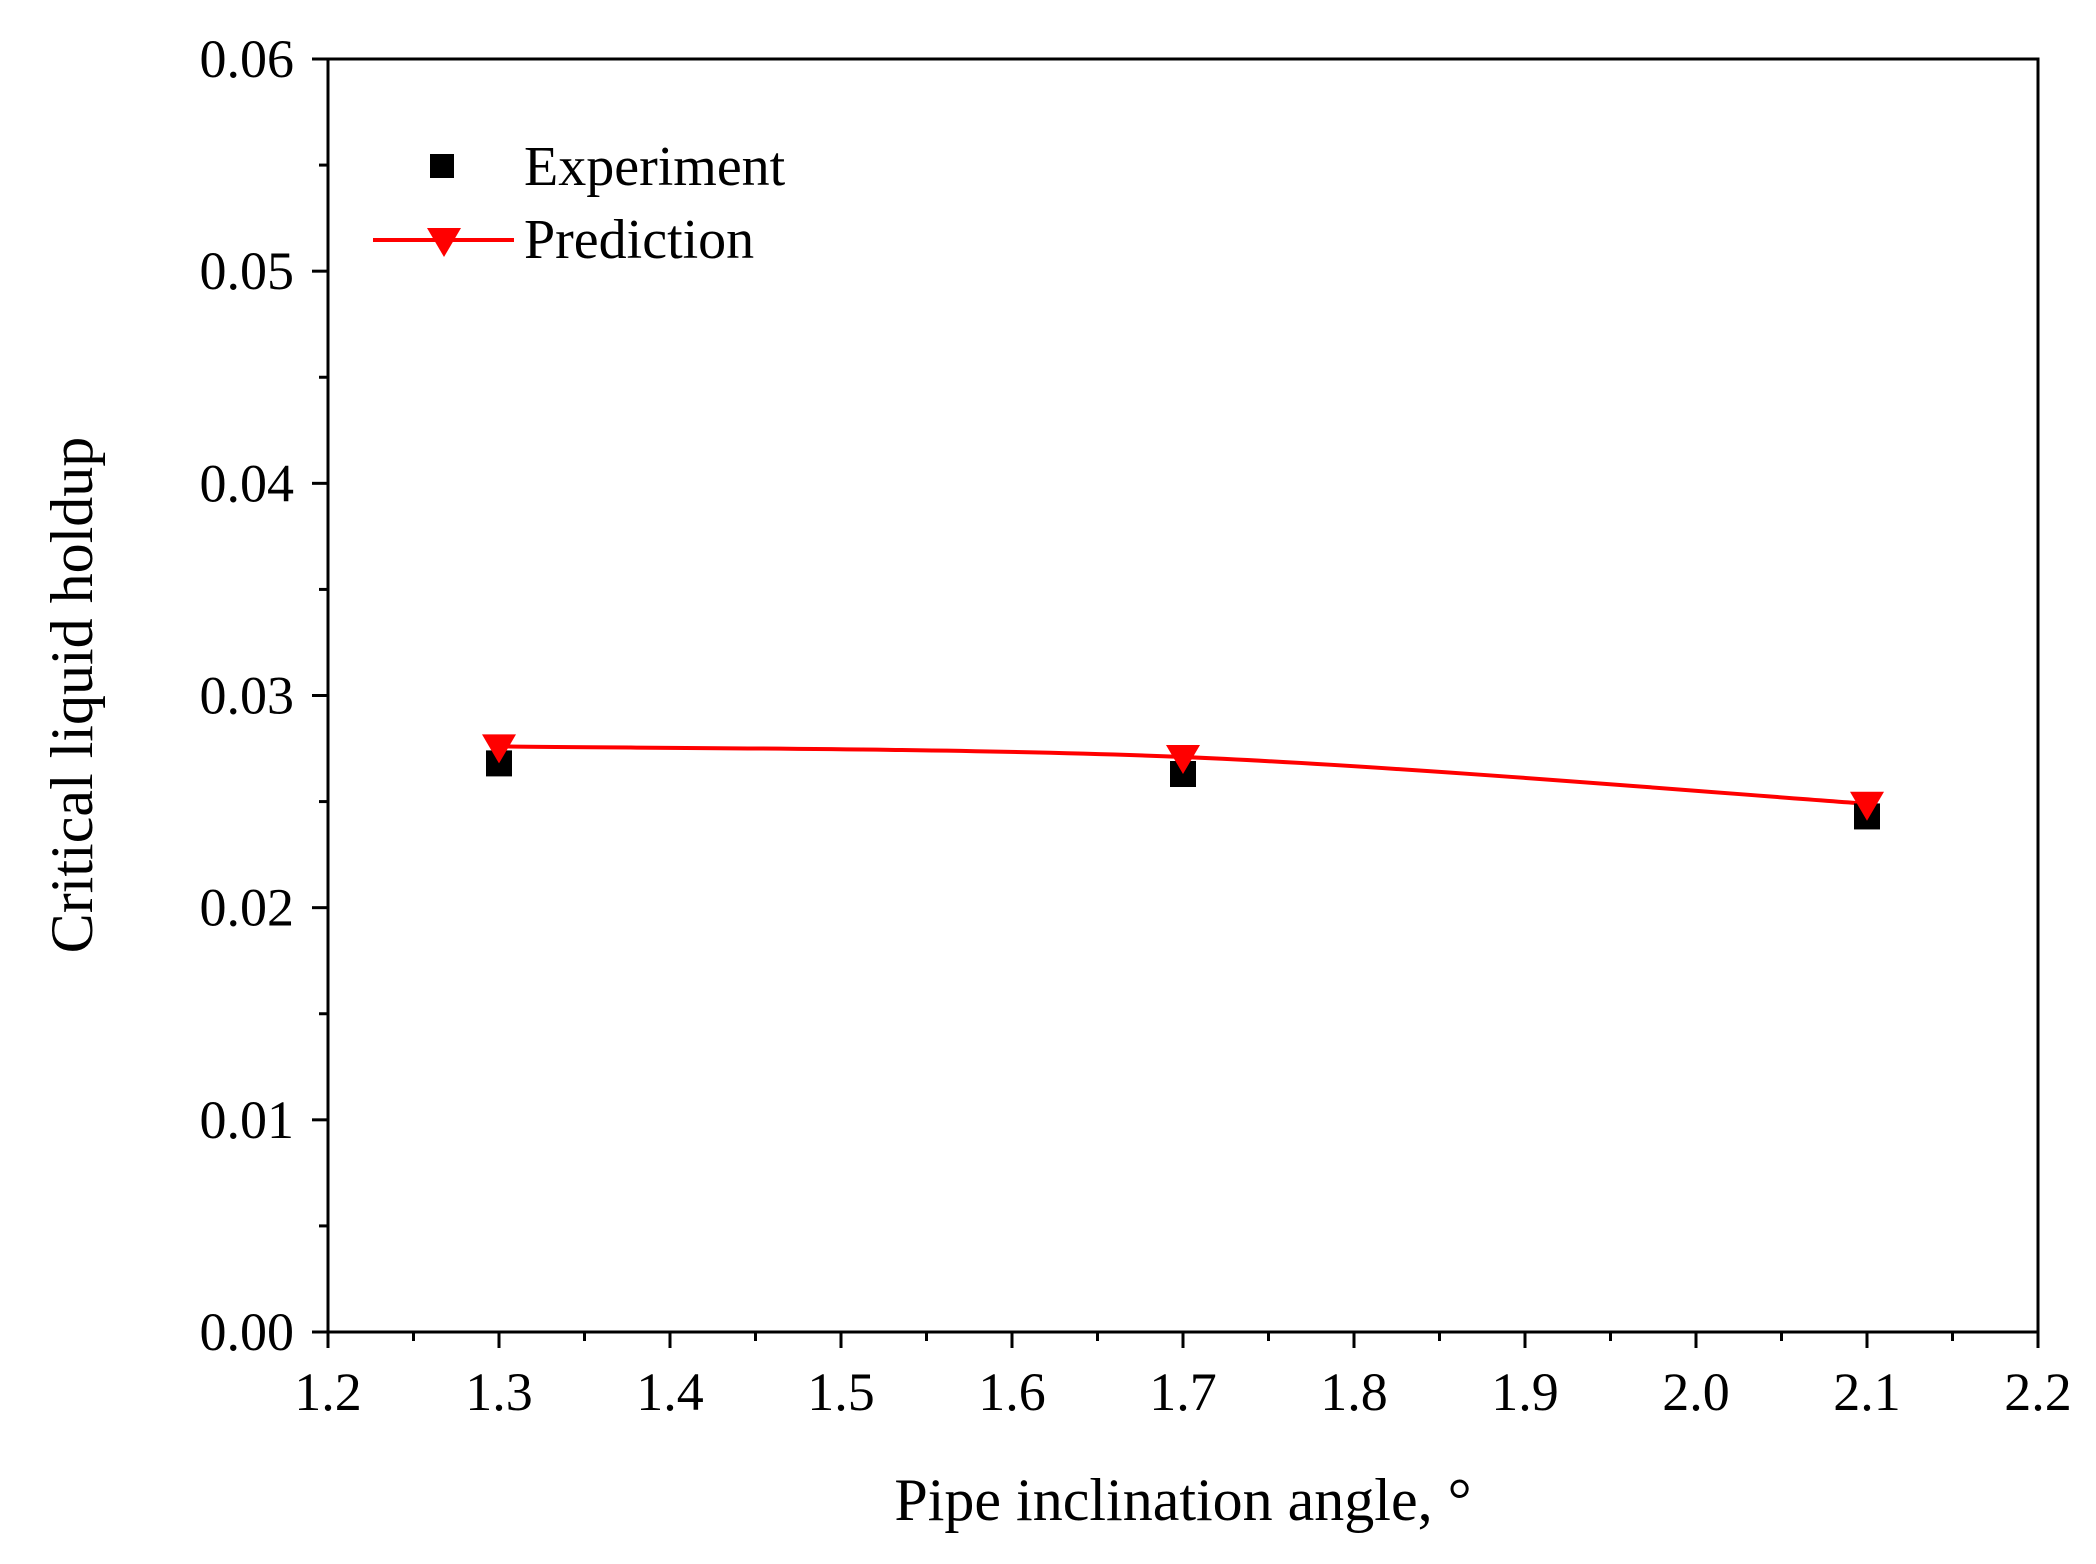  Describe the element at coordinates (247, 1120) in the screenshot. I see `y-tick-label: 0.01` at that location.